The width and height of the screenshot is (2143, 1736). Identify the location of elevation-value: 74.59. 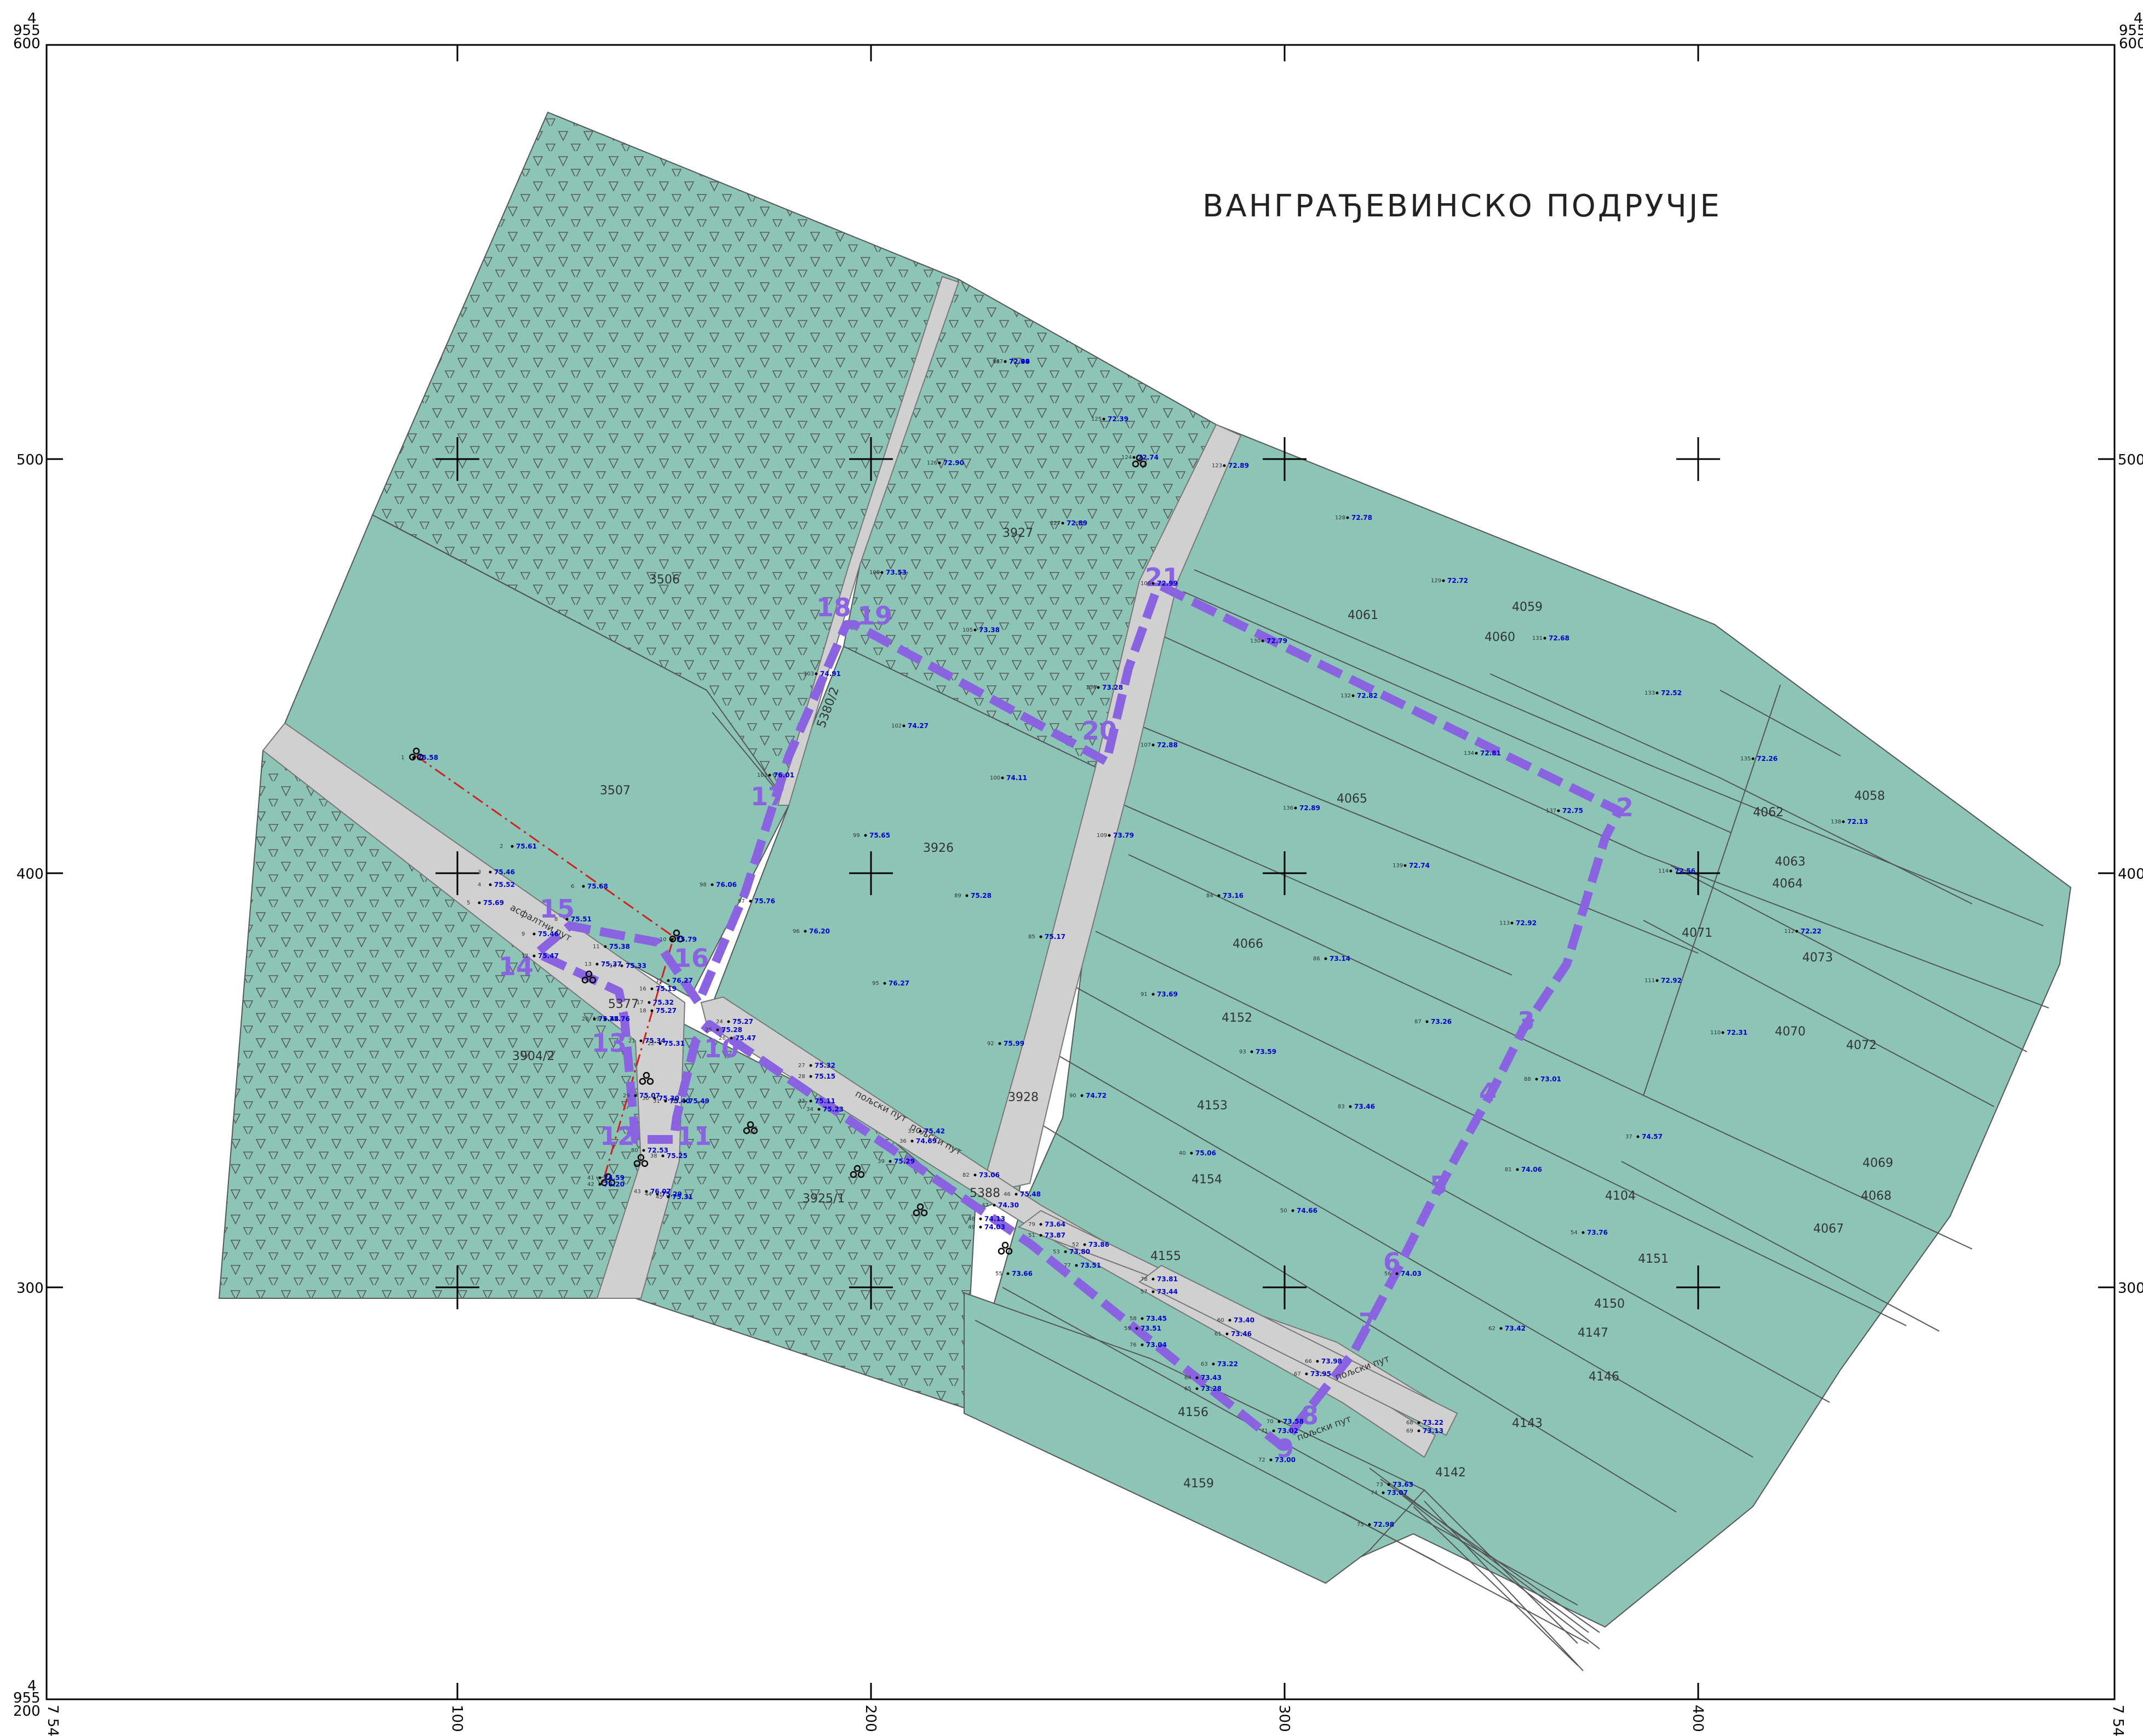
(614, 1178).